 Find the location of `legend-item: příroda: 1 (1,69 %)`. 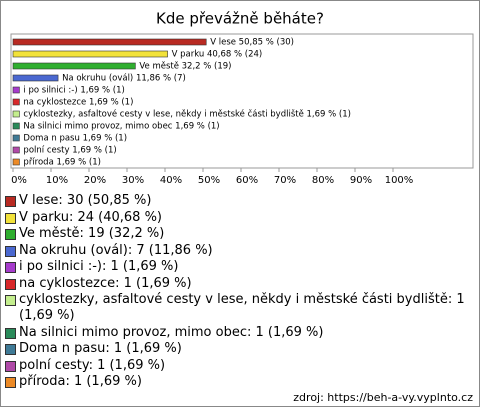

legend-item: příroda: 1 (1,69 %) is located at coordinates (239, 382).